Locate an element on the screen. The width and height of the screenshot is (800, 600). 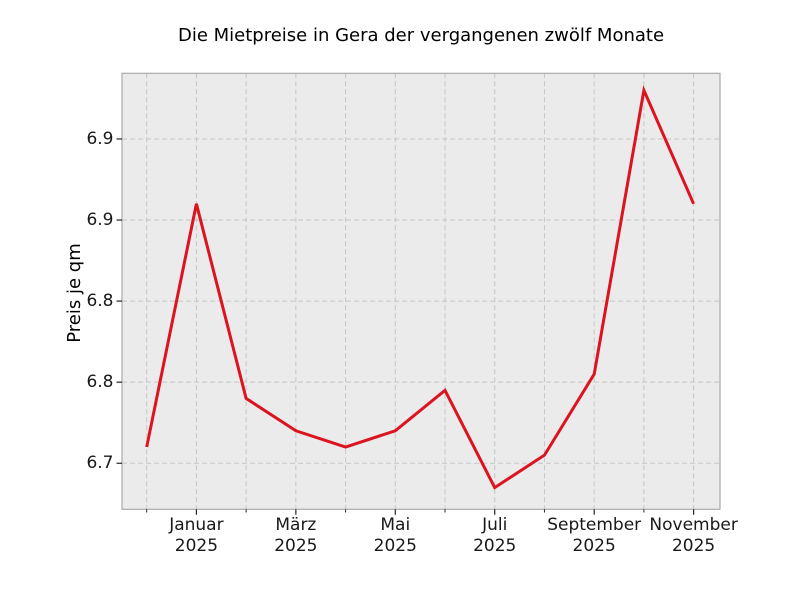
x-tick-label: Januar 2025 is located at coordinates (196, 536).